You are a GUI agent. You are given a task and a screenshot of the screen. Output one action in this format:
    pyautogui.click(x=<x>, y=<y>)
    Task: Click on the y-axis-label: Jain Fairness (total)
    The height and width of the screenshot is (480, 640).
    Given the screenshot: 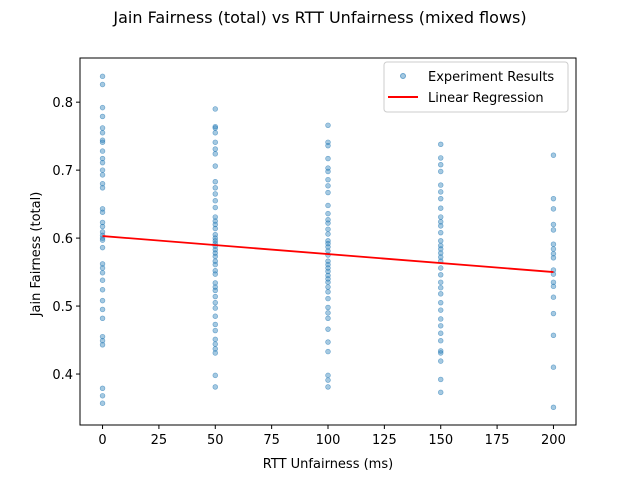 What is the action you would take?
    pyautogui.click(x=36, y=255)
    